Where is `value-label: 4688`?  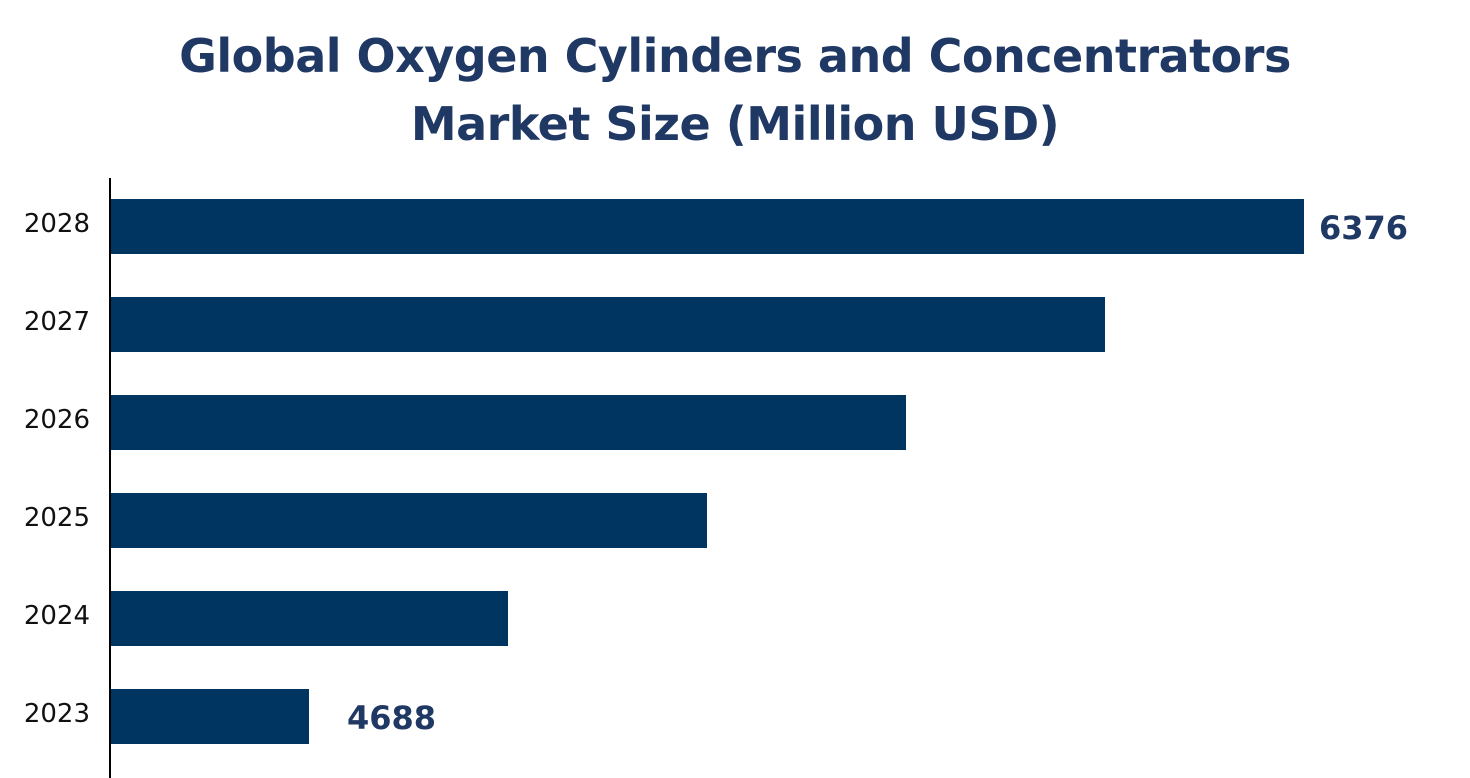
value-label: 4688 is located at coordinates (392, 718).